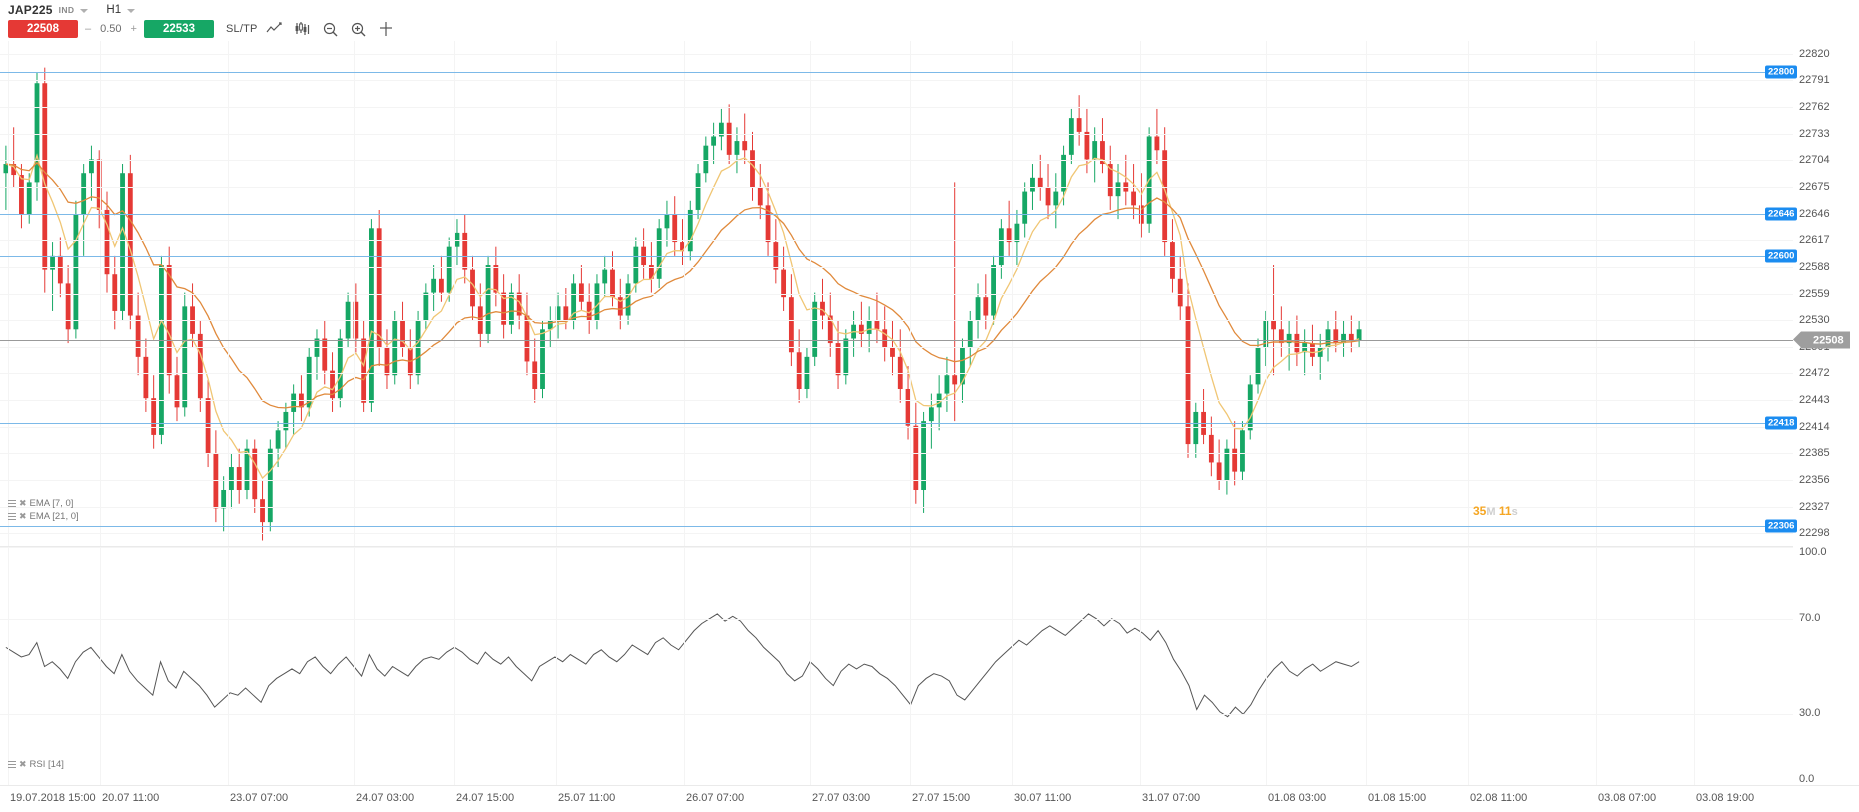 This screenshot has width=1859, height=812. What do you see at coordinates (1781, 72) in the screenshot?
I see `price-level-badge: 22800` at bounding box center [1781, 72].